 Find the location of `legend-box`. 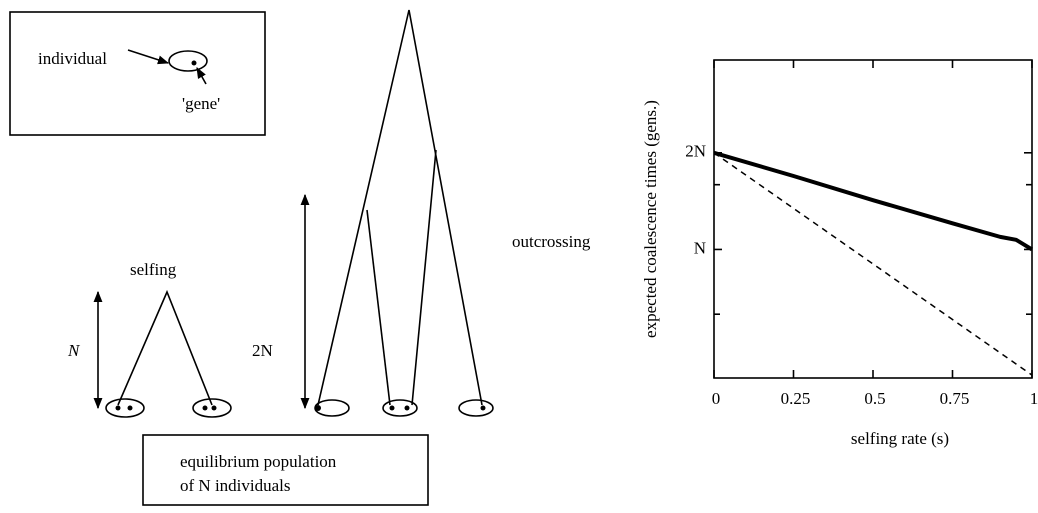

legend-box is located at coordinates (137, 73).